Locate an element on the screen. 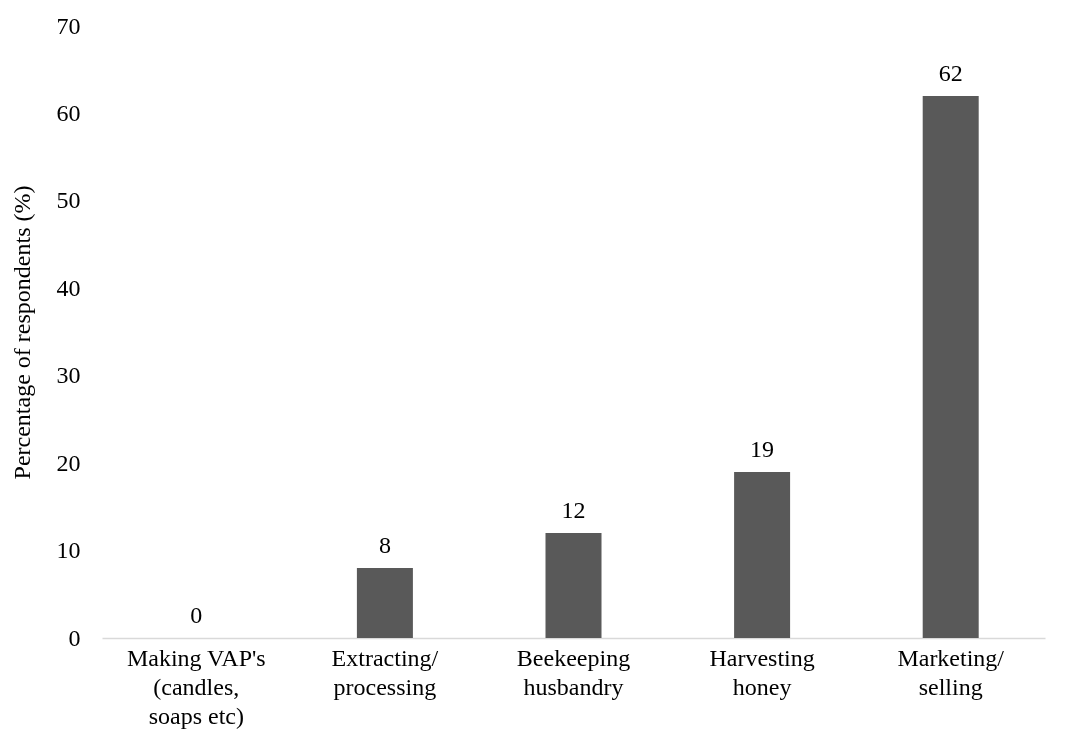  data-label: 0 is located at coordinates (196, 615).